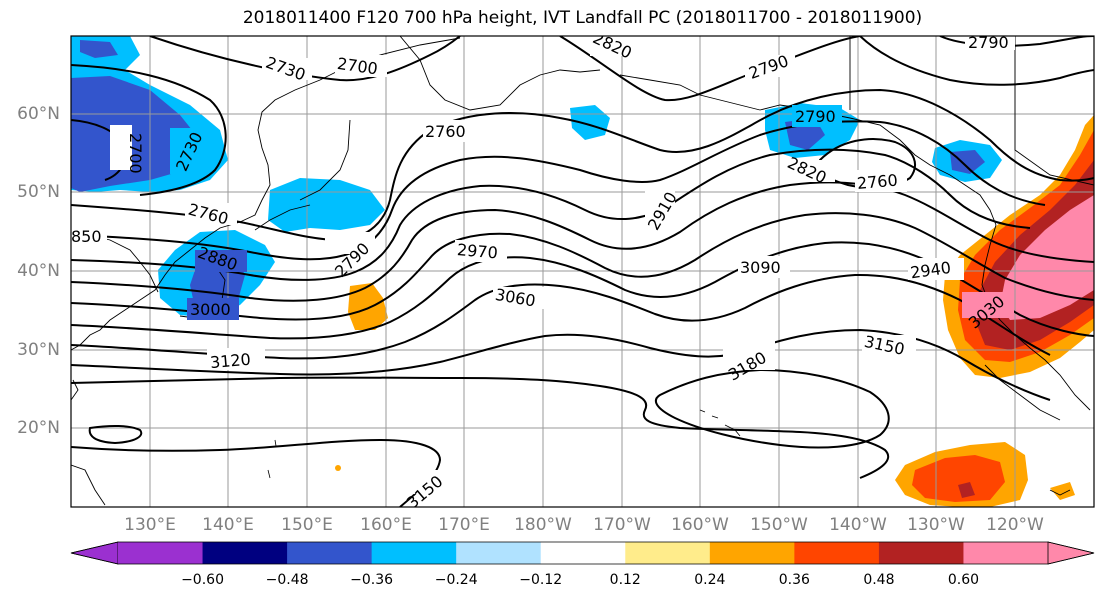  Describe the element at coordinates (230, 361) in the screenshot. I see `contour-label: 3120` at that location.